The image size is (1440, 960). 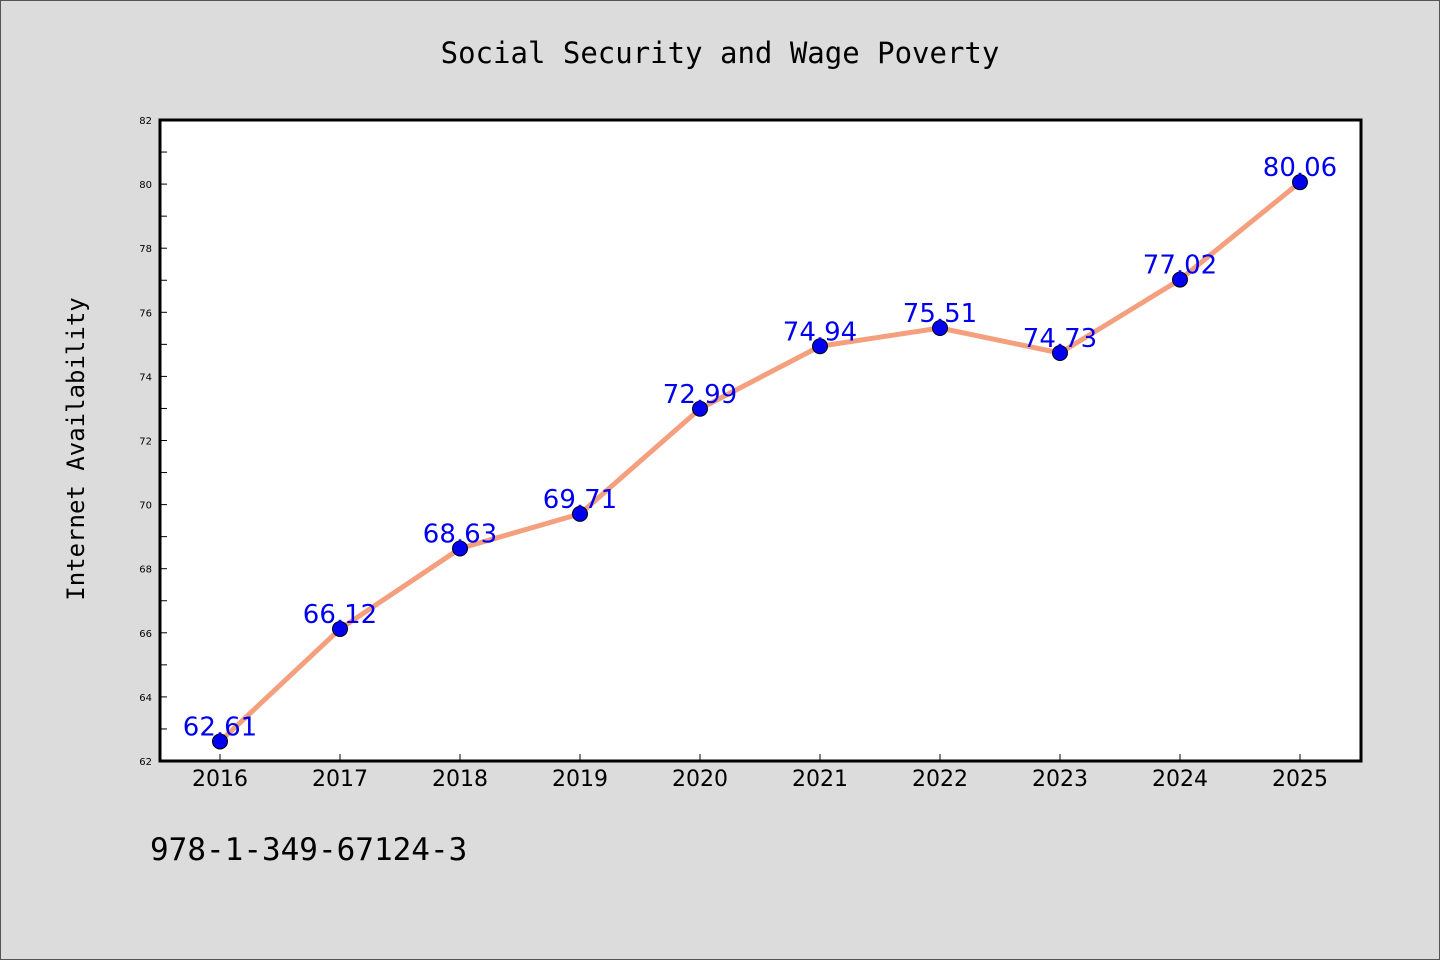 What do you see at coordinates (460, 535) in the screenshot?
I see `data-label: 68.63` at bounding box center [460, 535].